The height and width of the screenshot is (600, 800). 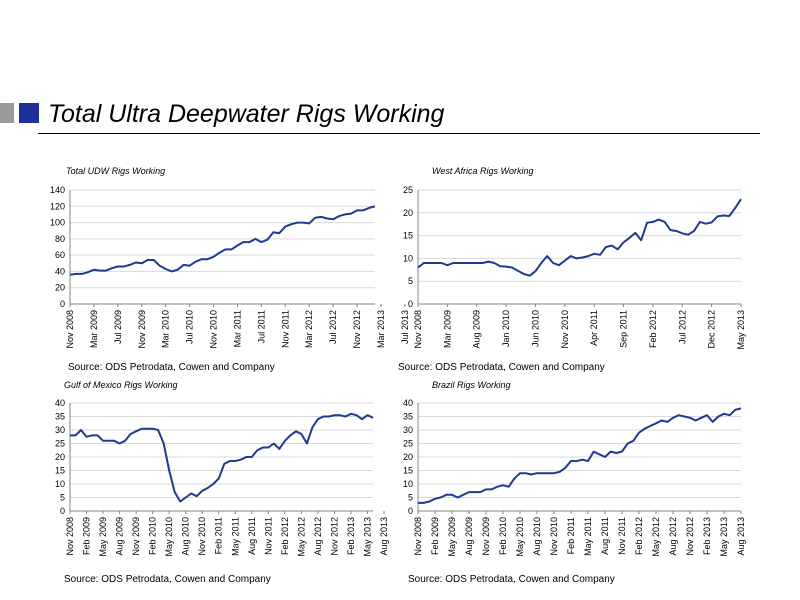 What do you see at coordinates (60, 255) in the screenshot?
I see `y-tick-label: 60` at bounding box center [60, 255].